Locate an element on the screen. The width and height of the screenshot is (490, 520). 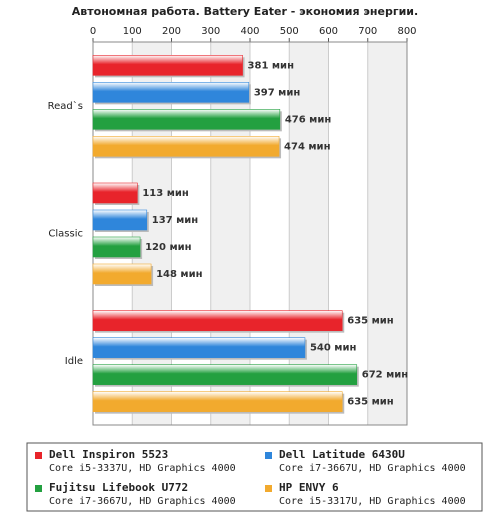
value-label: 113 мин is located at coordinates (165, 193).